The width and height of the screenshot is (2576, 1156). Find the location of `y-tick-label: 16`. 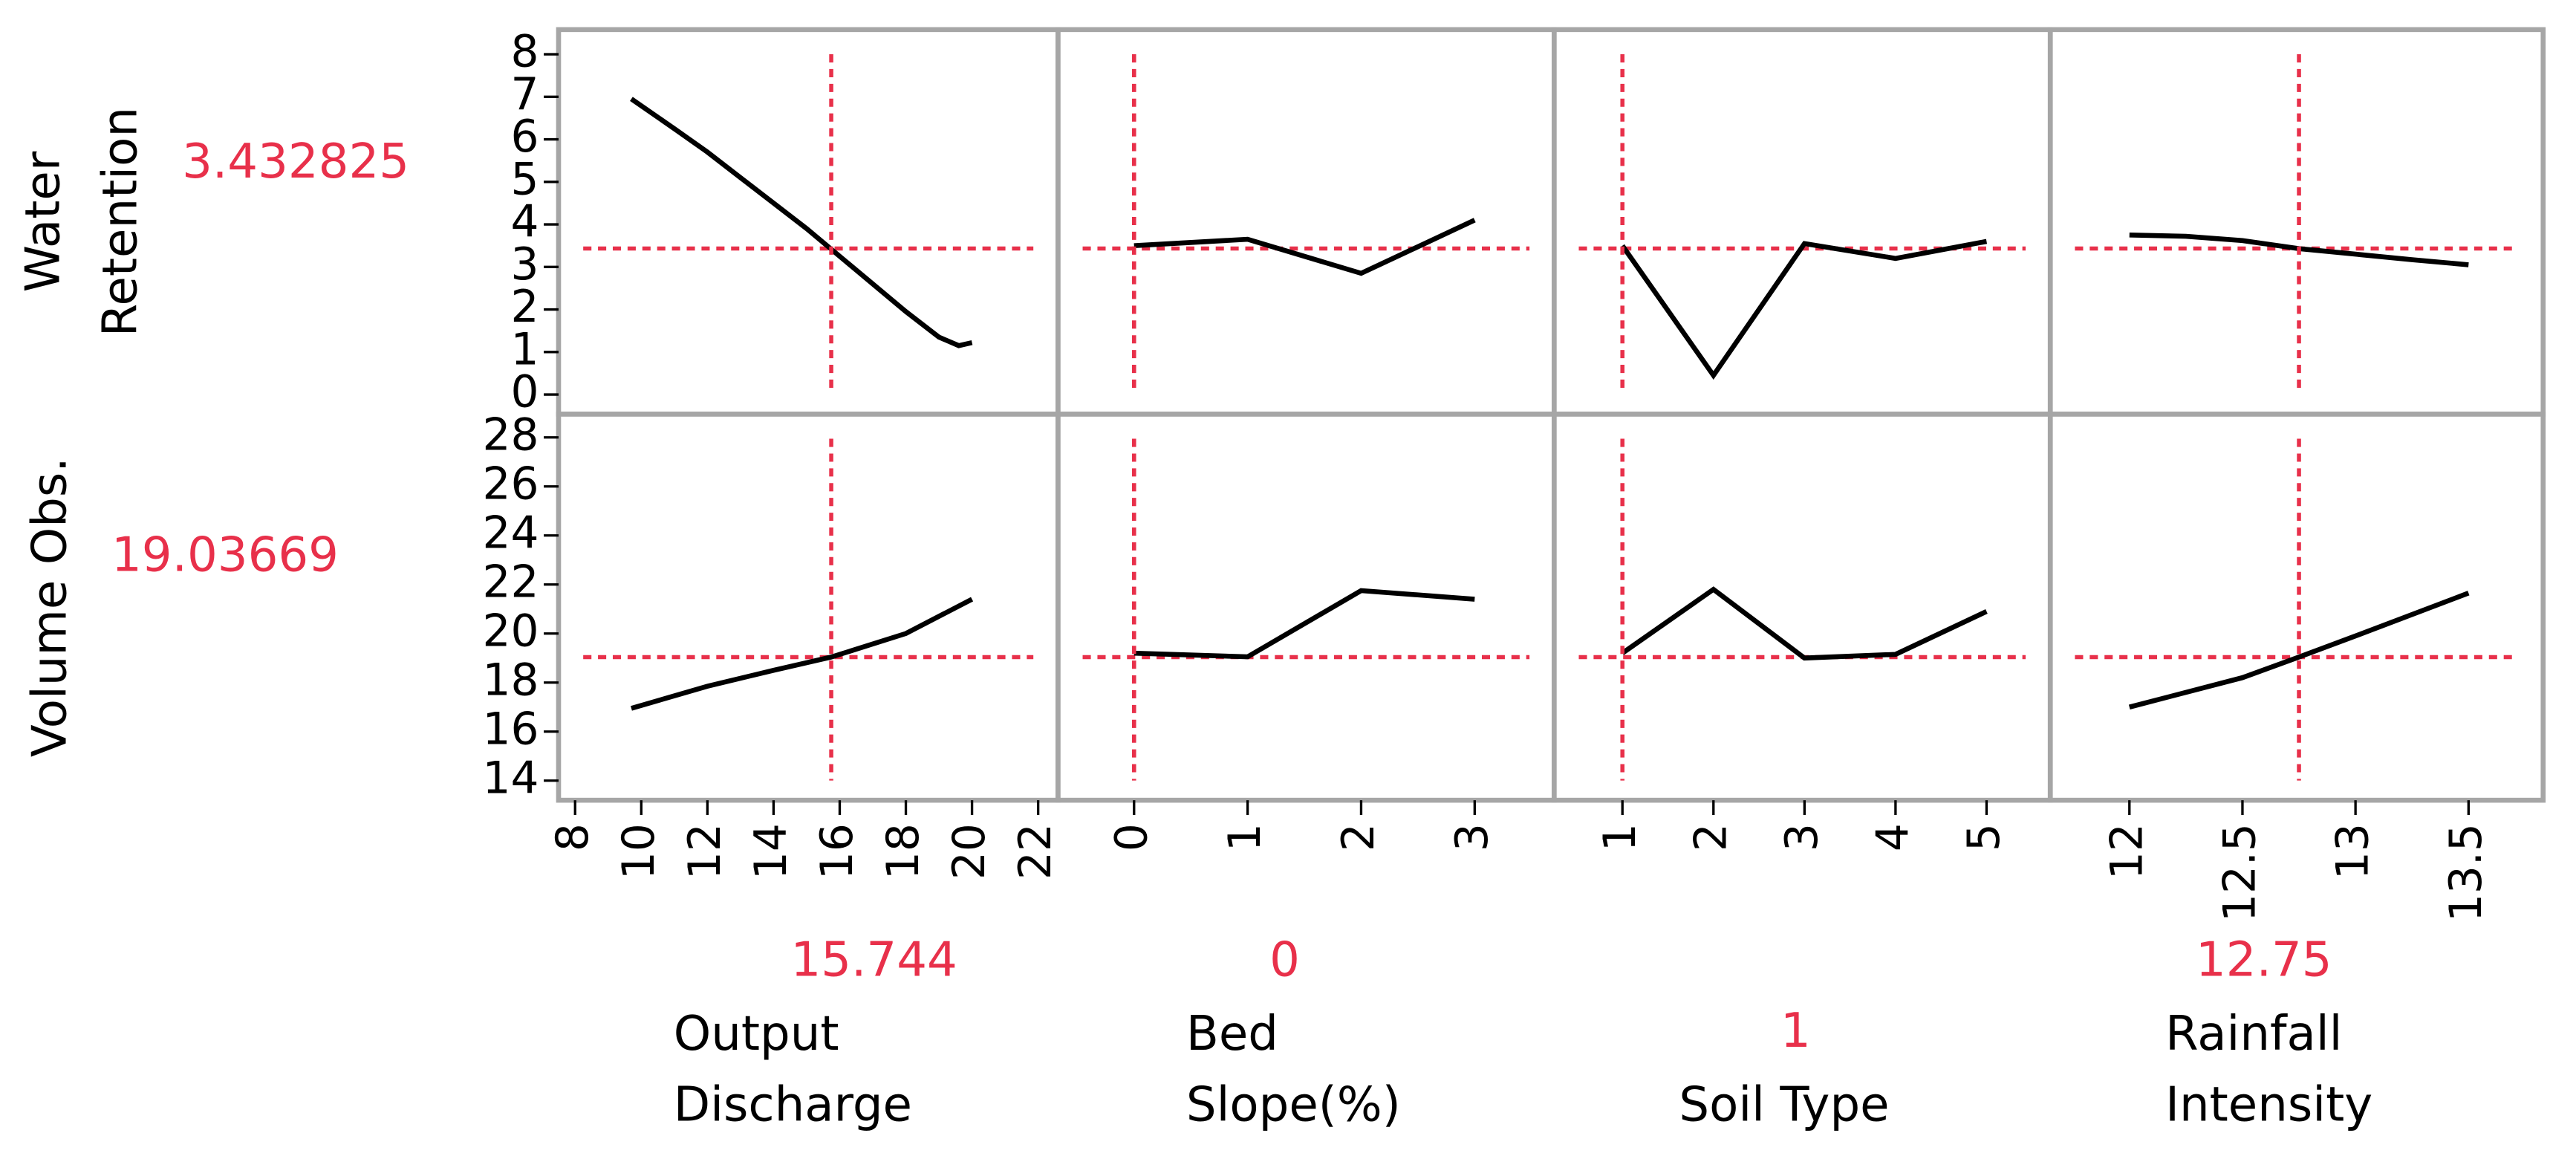

y-tick-label: 16 is located at coordinates (510, 729).